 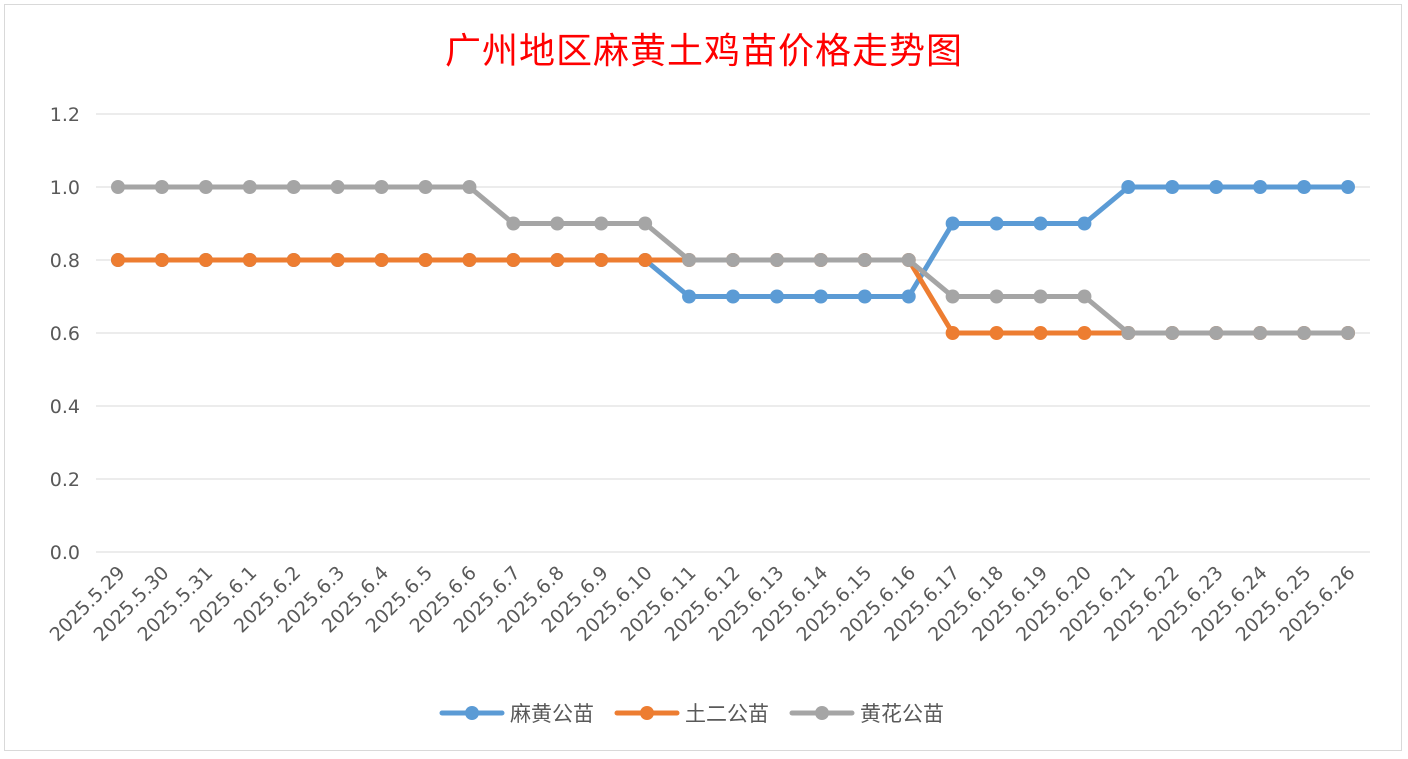 What do you see at coordinates (727, 714) in the screenshot?
I see `legend-label: 土二公苗` at bounding box center [727, 714].